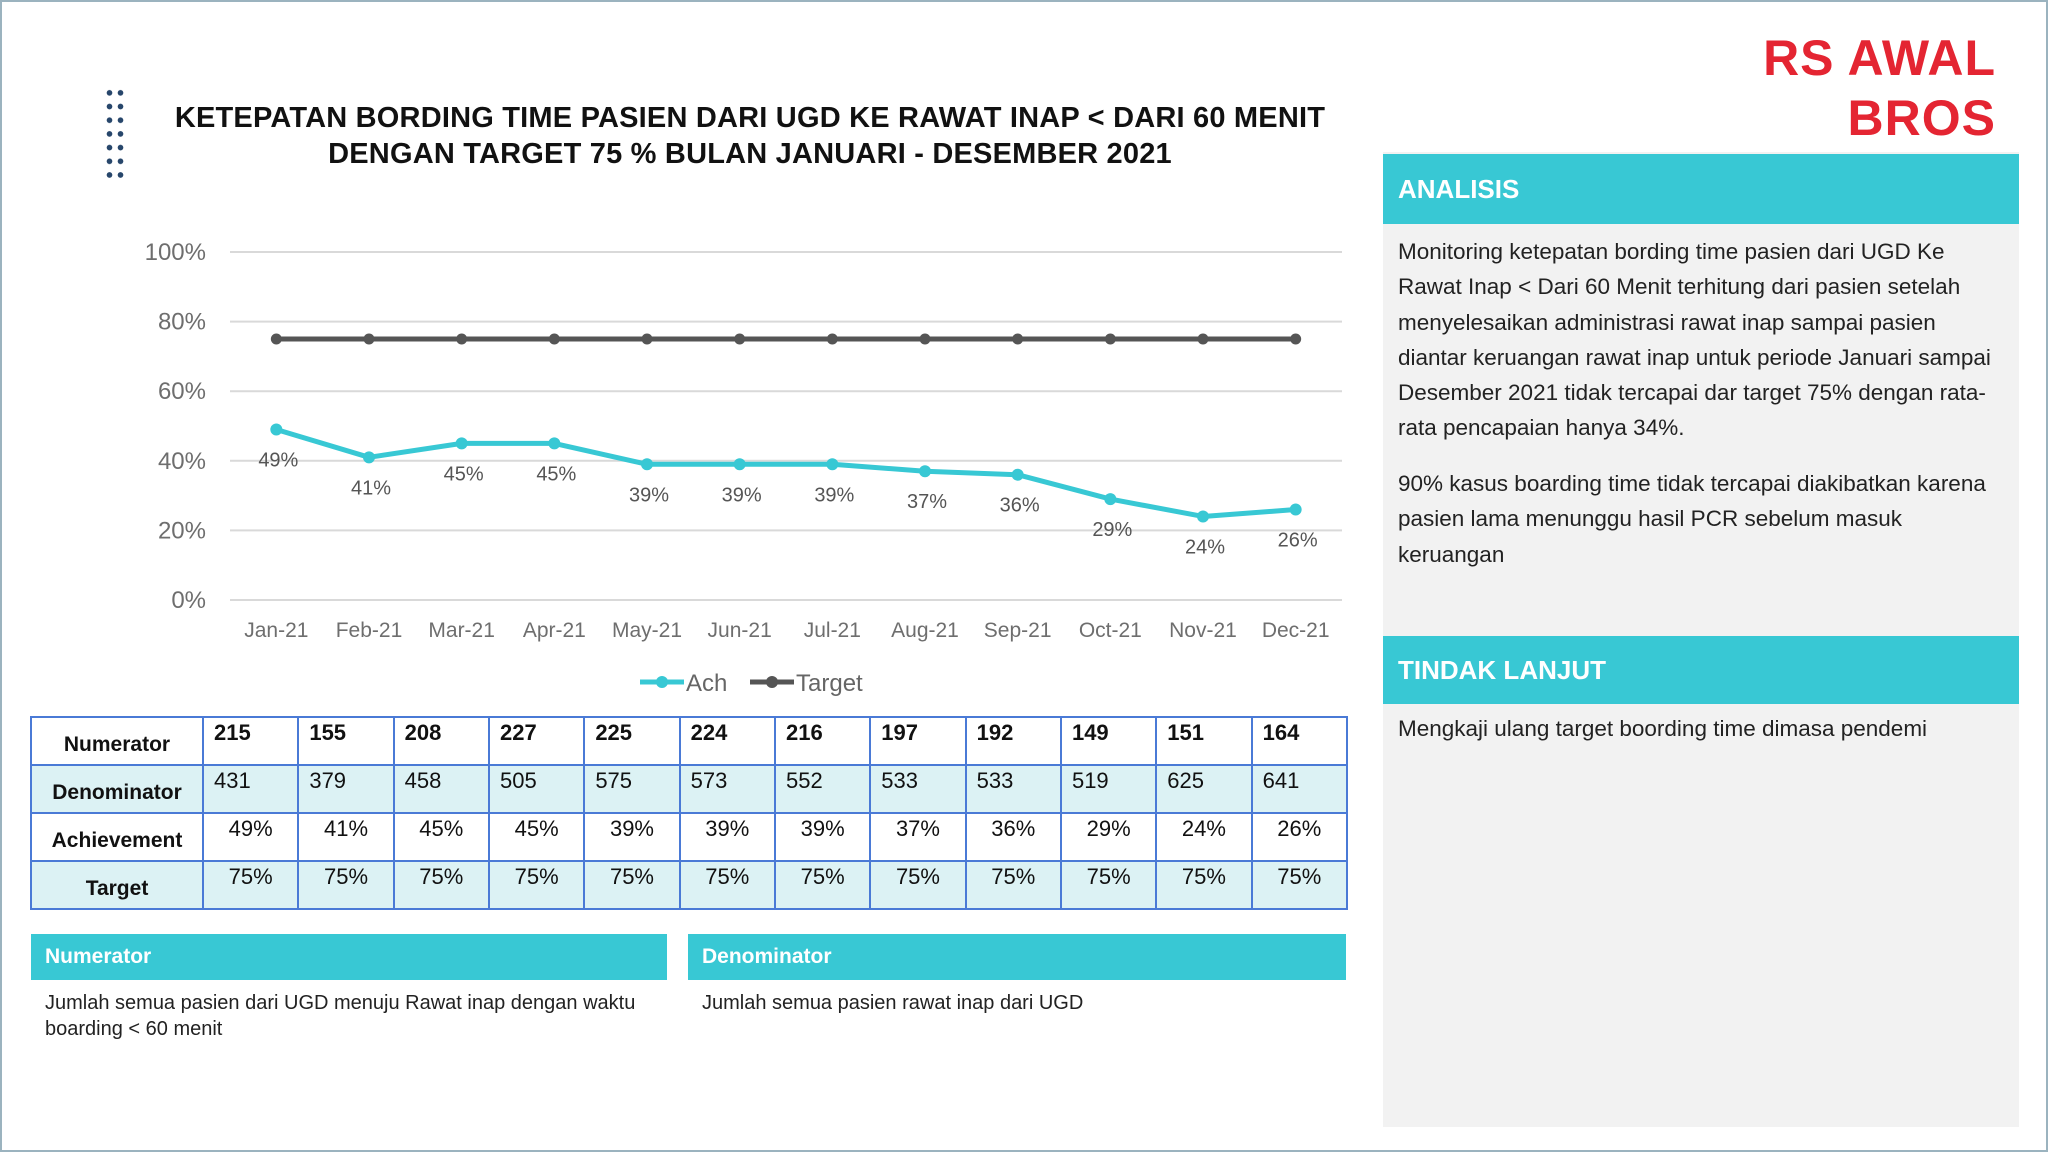  Describe the element at coordinates (822, 741) in the screenshot. I see `table-cell: 216` at that location.